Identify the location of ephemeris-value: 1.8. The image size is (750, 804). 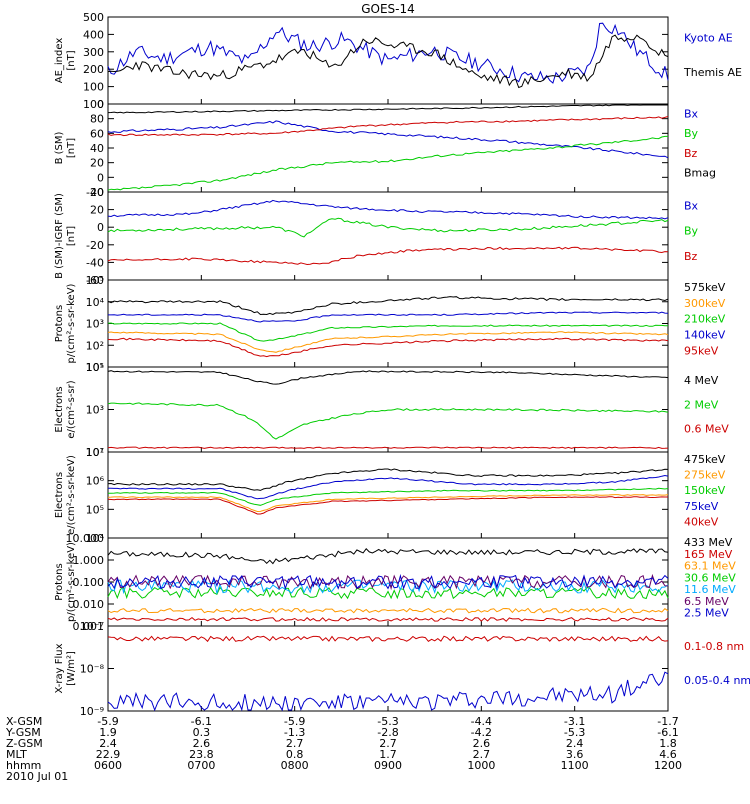
(668, 743).